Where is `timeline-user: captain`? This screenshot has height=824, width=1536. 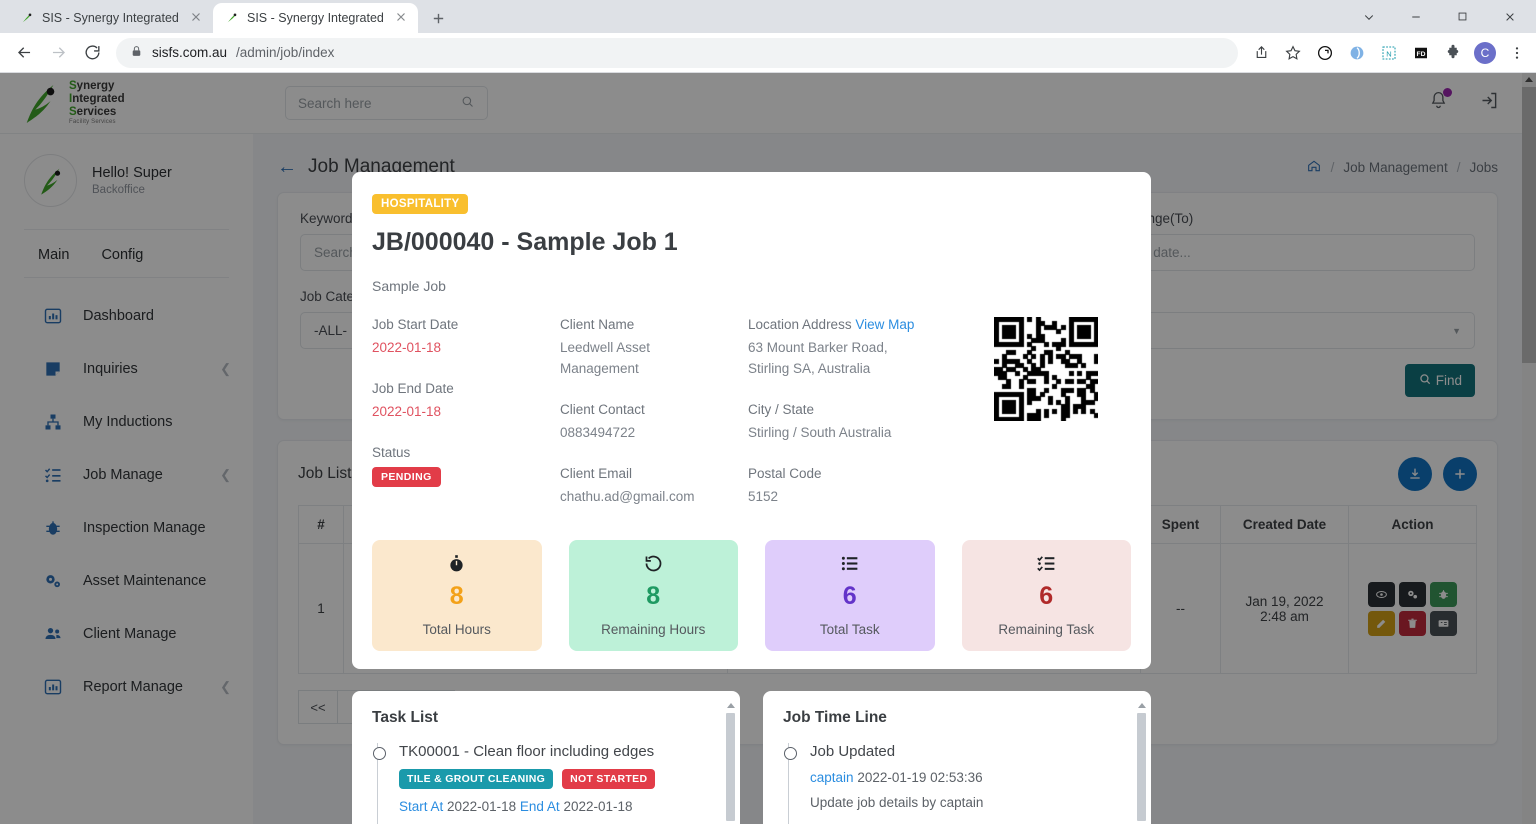
timeline-user: captain is located at coordinates (832, 777).